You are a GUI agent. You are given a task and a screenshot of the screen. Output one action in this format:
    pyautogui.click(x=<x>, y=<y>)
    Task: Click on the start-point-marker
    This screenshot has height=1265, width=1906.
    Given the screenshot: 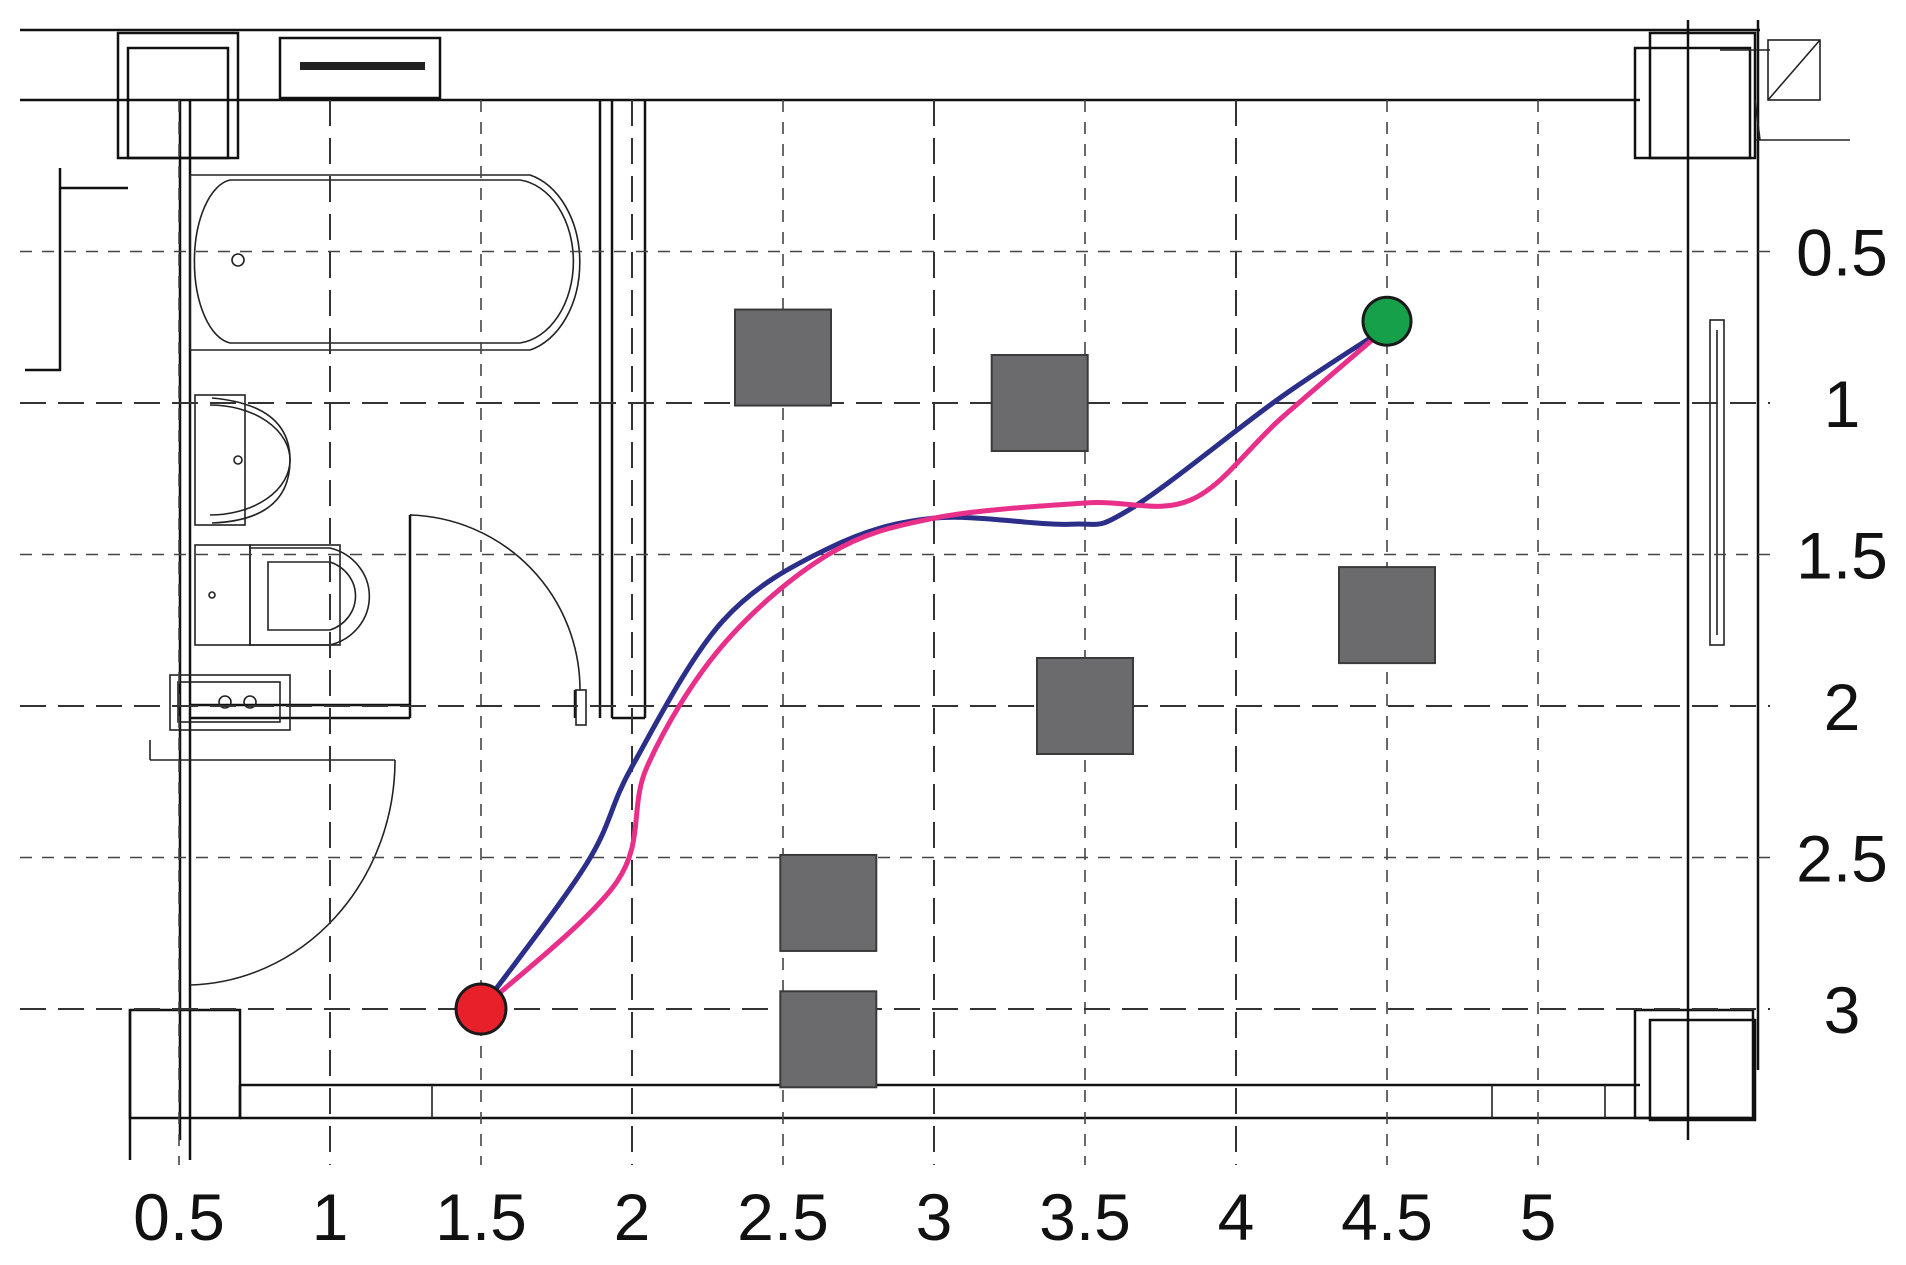 What is the action you would take?
    pyautogui.click(x=481, y=1009)
    